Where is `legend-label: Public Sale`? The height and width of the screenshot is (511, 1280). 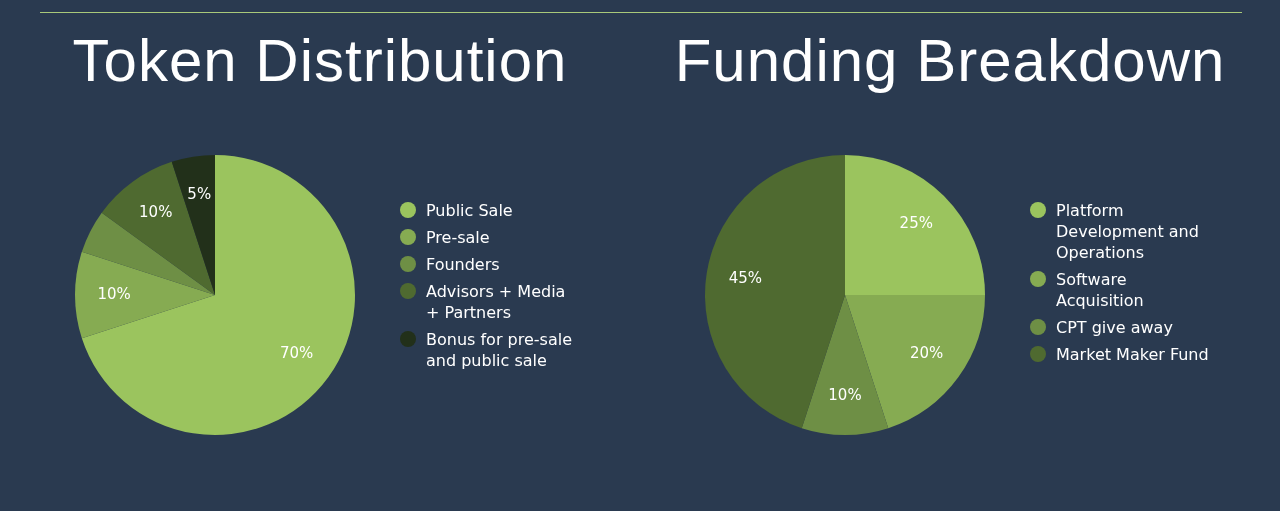
legend-label: Public Sale is located at coordinates (469, 210).